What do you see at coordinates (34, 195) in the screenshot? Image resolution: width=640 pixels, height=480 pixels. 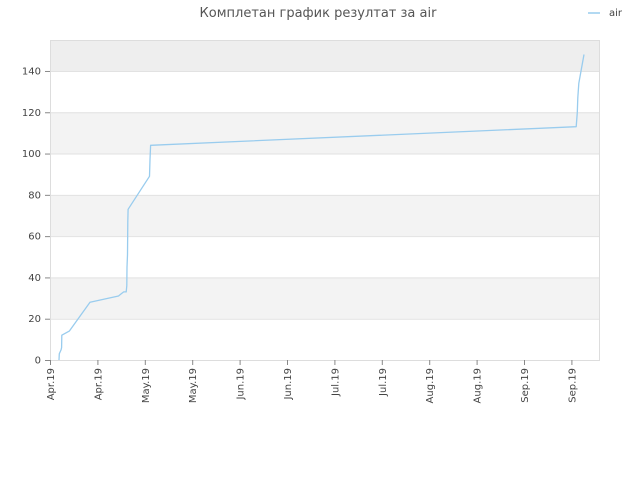 I see `y-tick-label: 80` at bounding box center [34, 195].